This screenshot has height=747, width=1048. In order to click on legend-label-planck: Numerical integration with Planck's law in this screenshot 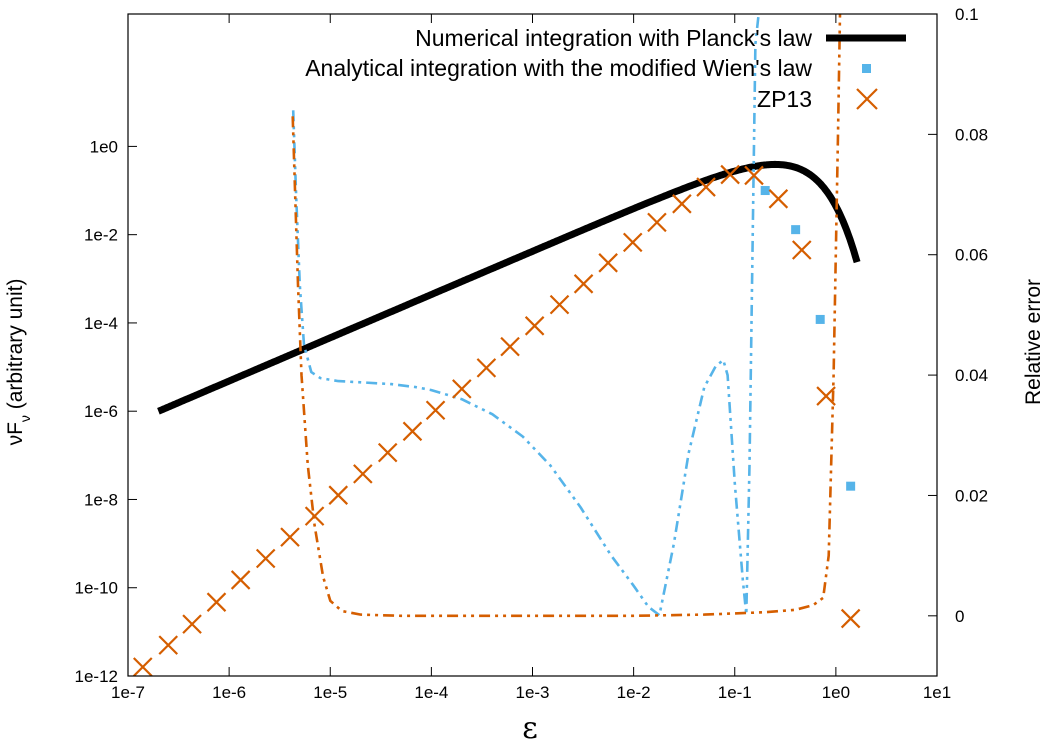, I will do `click(613, 38)`.